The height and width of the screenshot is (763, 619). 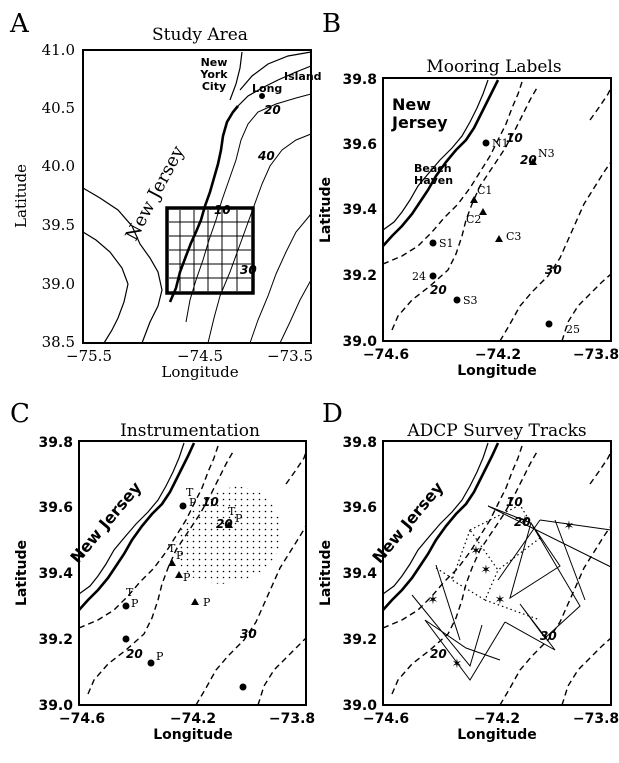 What do you see at coordinates (303, 76) in the screenshot?
I see `long-island-label: Island` at bounding box center [303, 76].